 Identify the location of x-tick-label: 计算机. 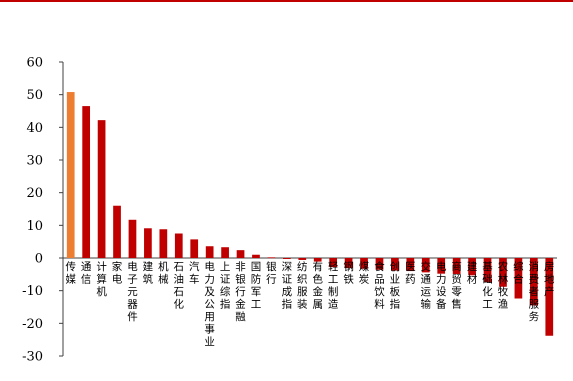
(101, 279).